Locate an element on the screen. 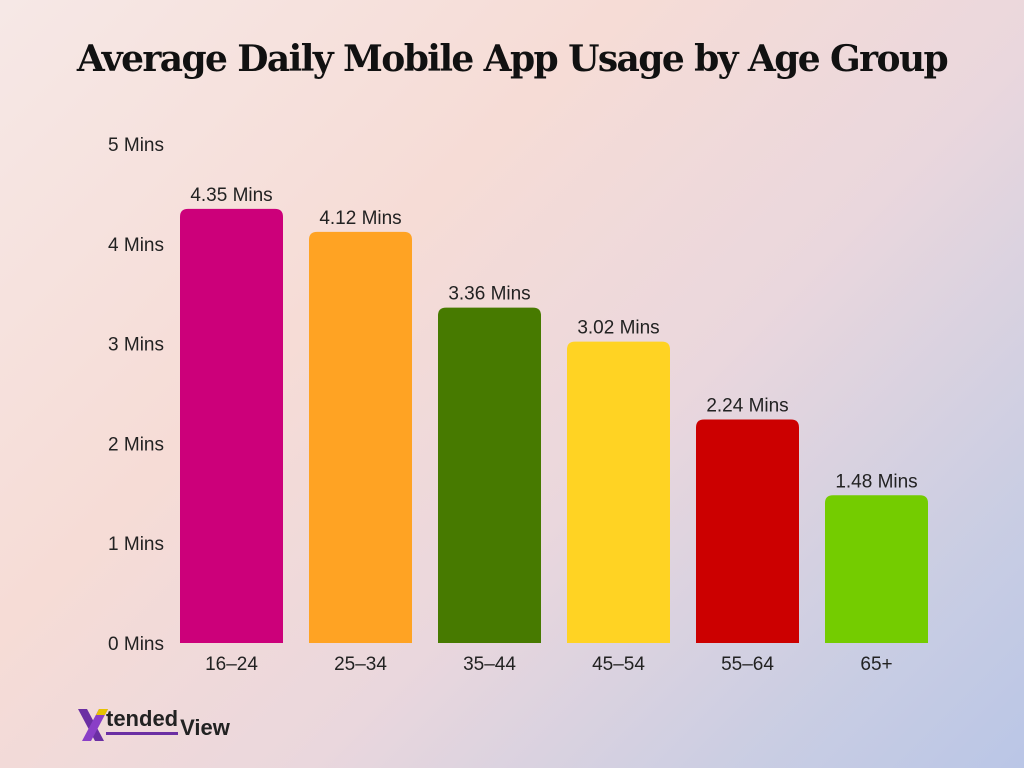  y-tick-label: 3 Mins is located at coordinates (136, 345).